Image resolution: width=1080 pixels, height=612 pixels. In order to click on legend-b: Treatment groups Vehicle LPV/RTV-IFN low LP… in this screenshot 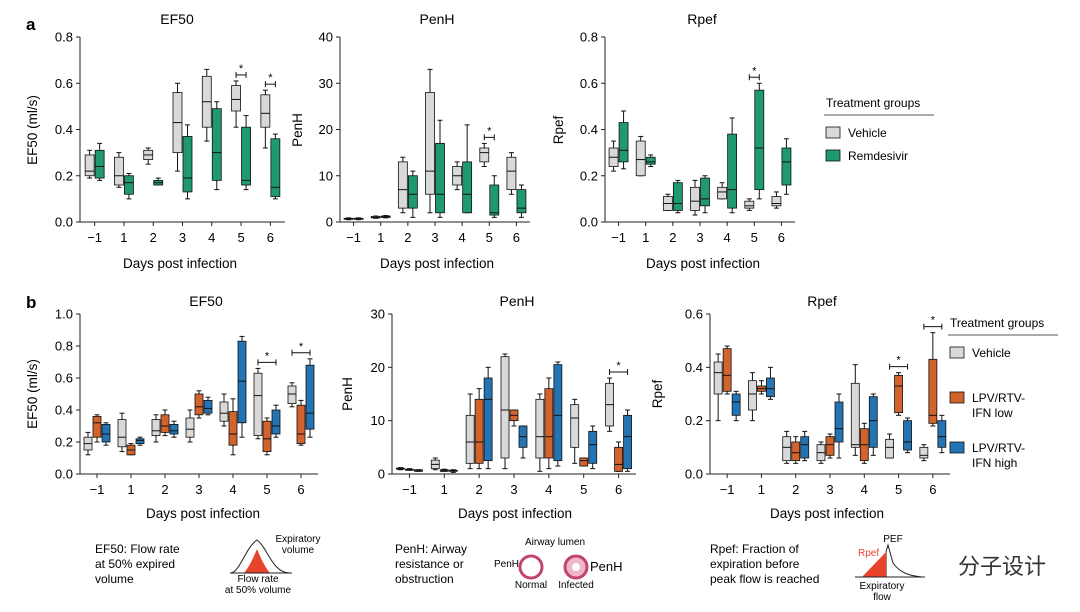, I will do `click(1003, 393)`.